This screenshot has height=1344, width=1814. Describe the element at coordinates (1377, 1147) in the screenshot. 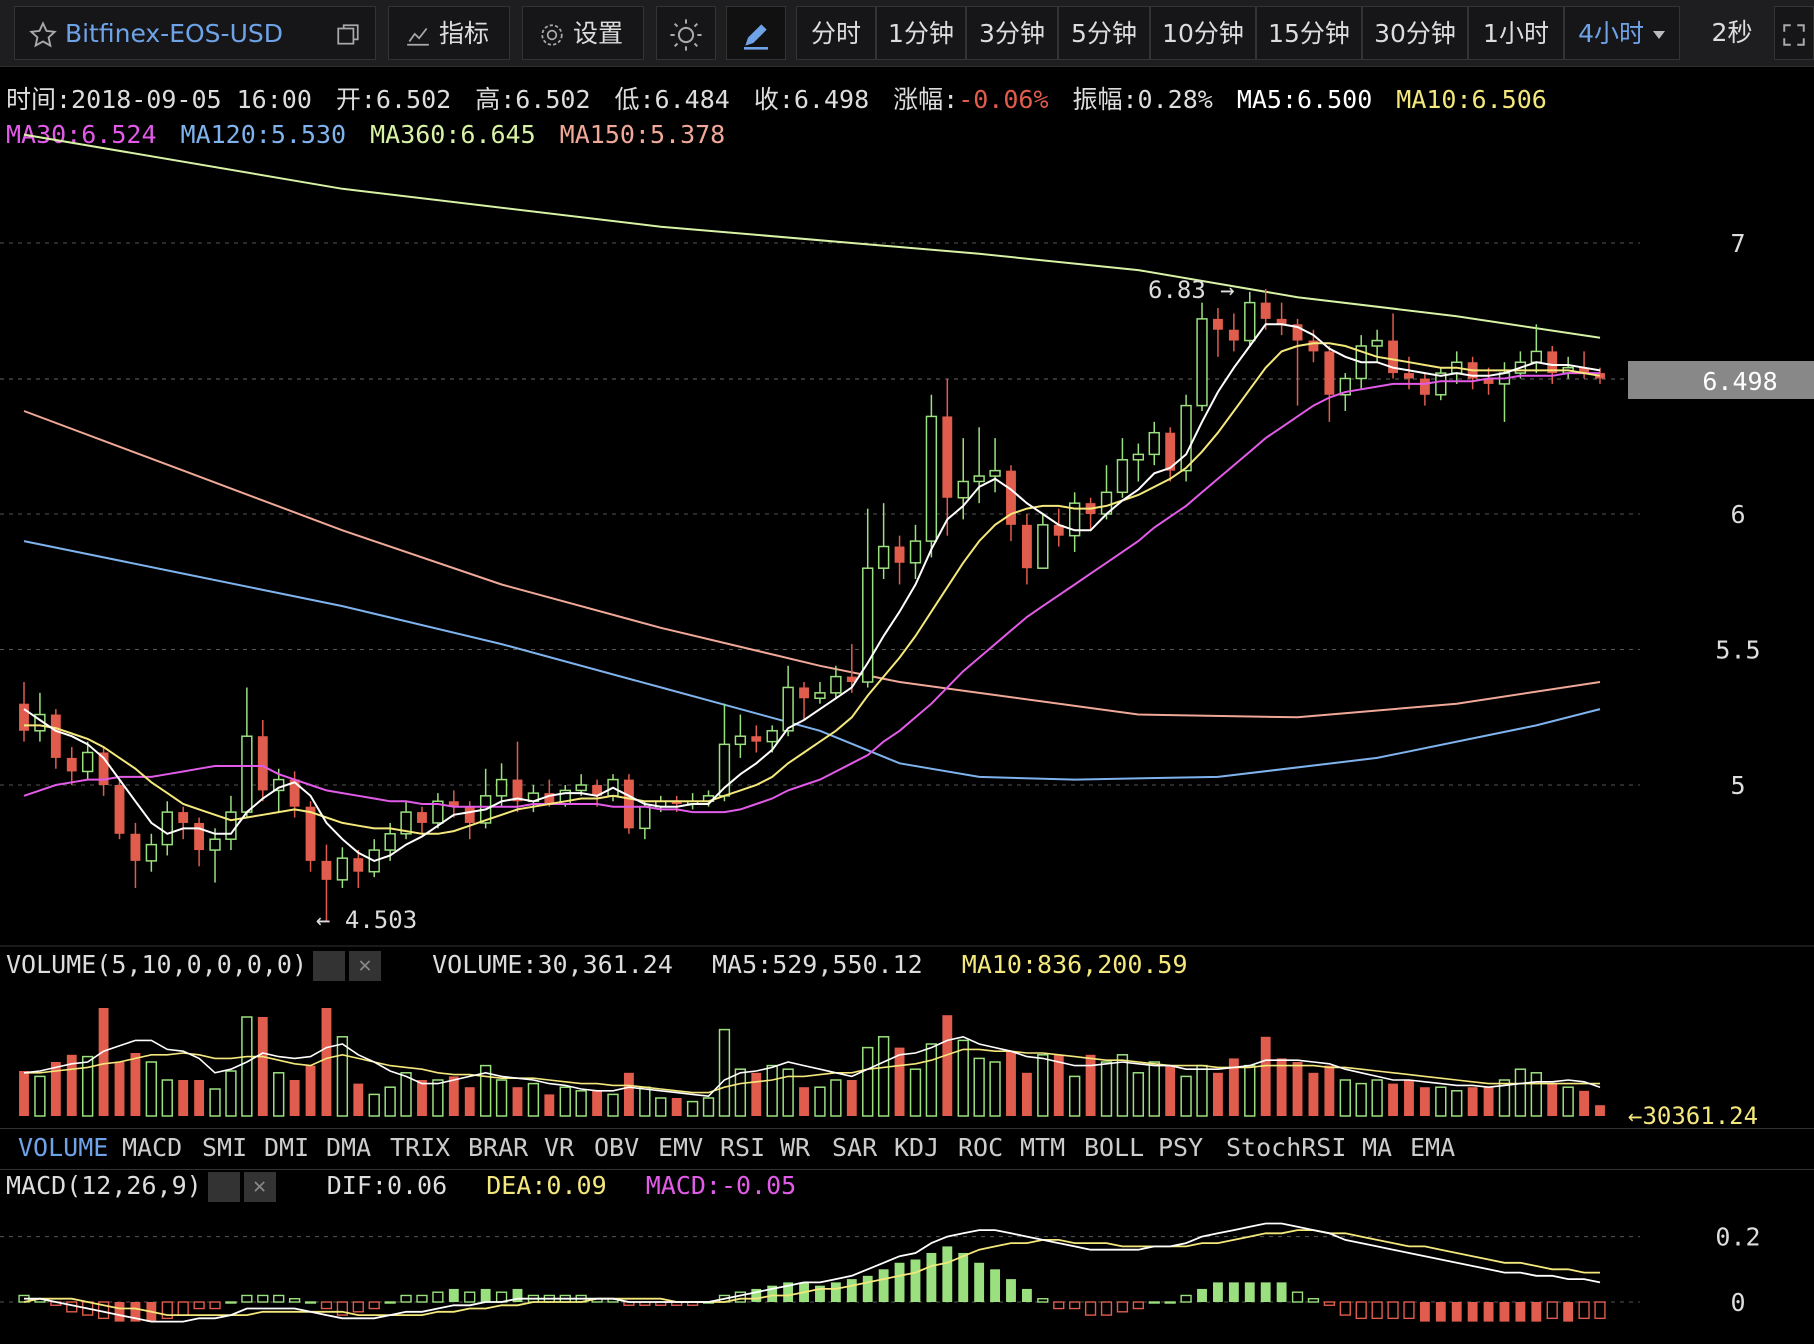

I see `tab-ma: MA` at that location.